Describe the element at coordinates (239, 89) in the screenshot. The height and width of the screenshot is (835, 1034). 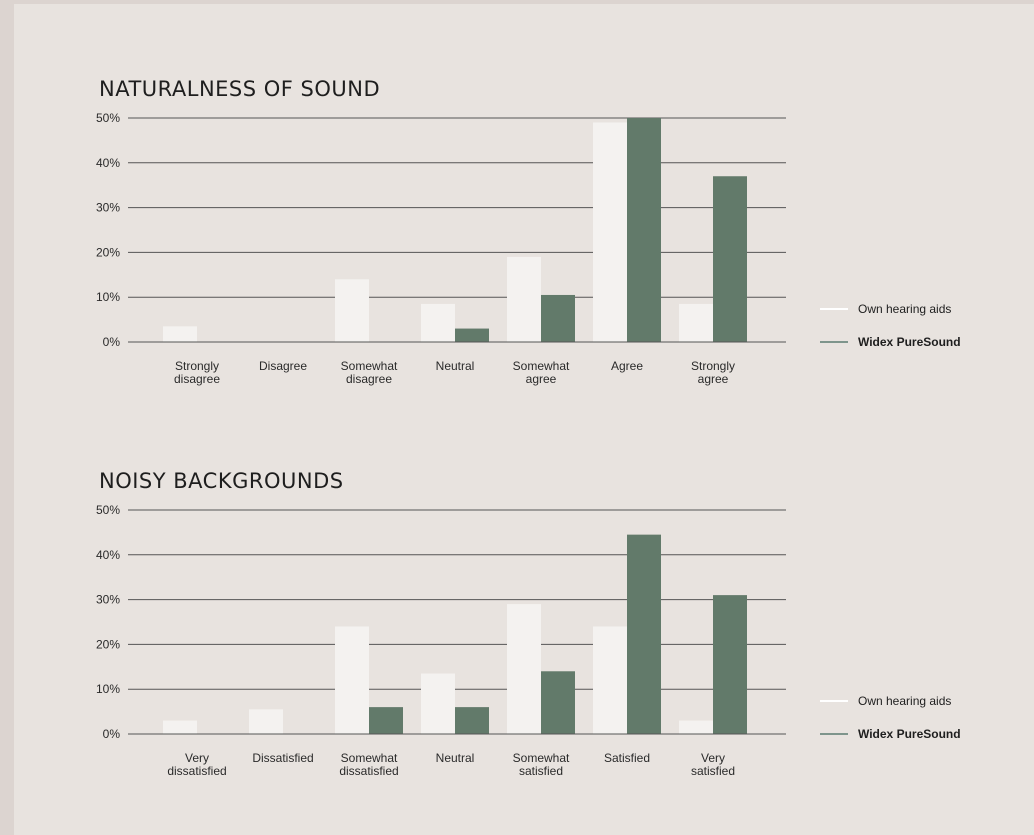
I see `chart-title: NATURALNESS OF SOUND` at that location.